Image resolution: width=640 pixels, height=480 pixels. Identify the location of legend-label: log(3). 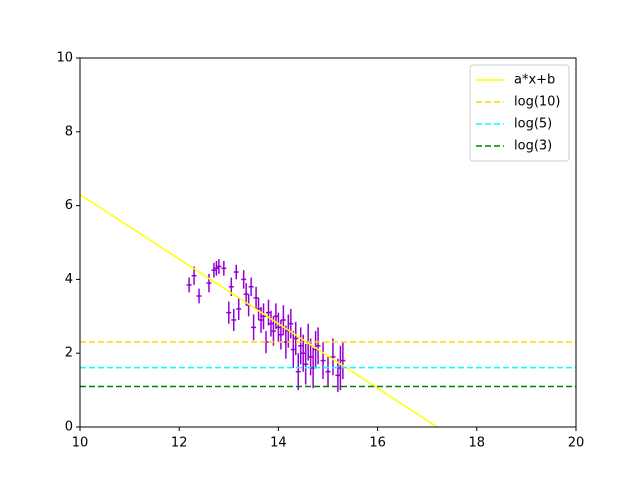
(533, 146).